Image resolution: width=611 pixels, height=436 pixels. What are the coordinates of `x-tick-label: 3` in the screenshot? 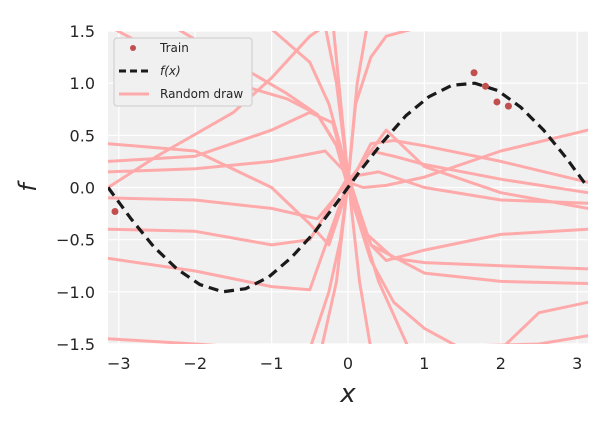 It's located at (577, 363).